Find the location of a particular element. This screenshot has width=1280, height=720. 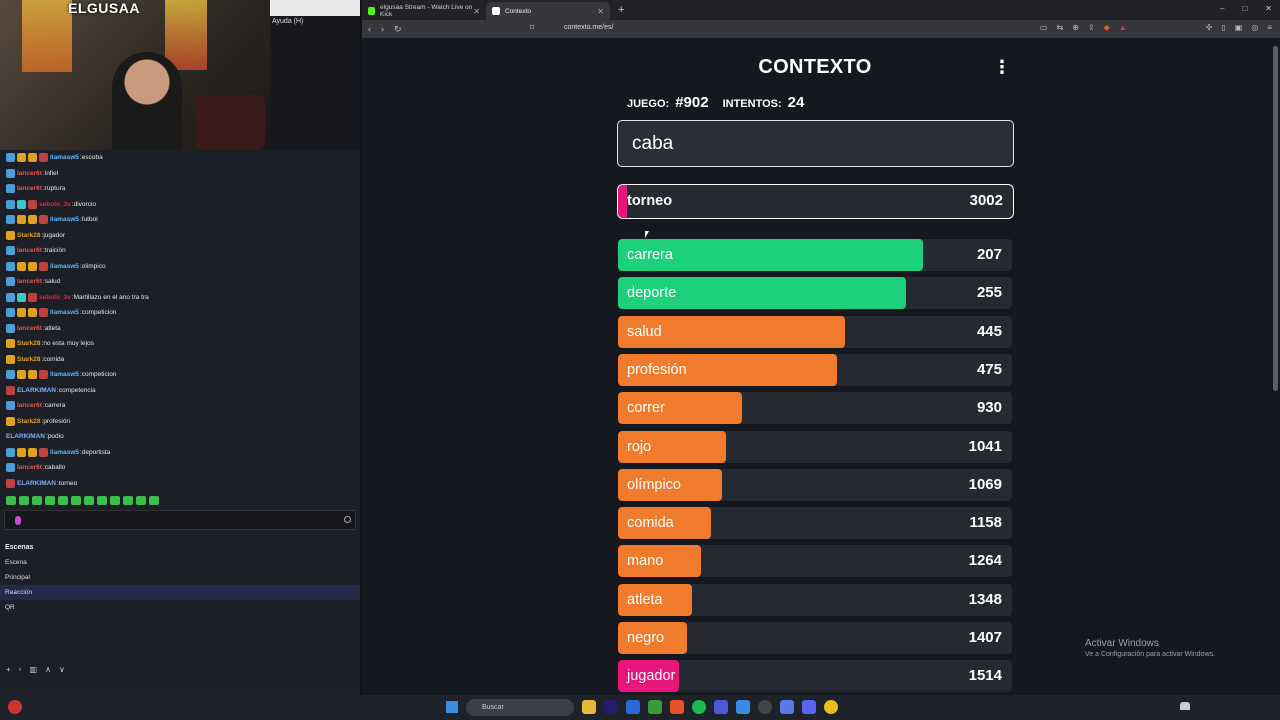

move-down-icon: ∨ is located at coordinates (61, 669).